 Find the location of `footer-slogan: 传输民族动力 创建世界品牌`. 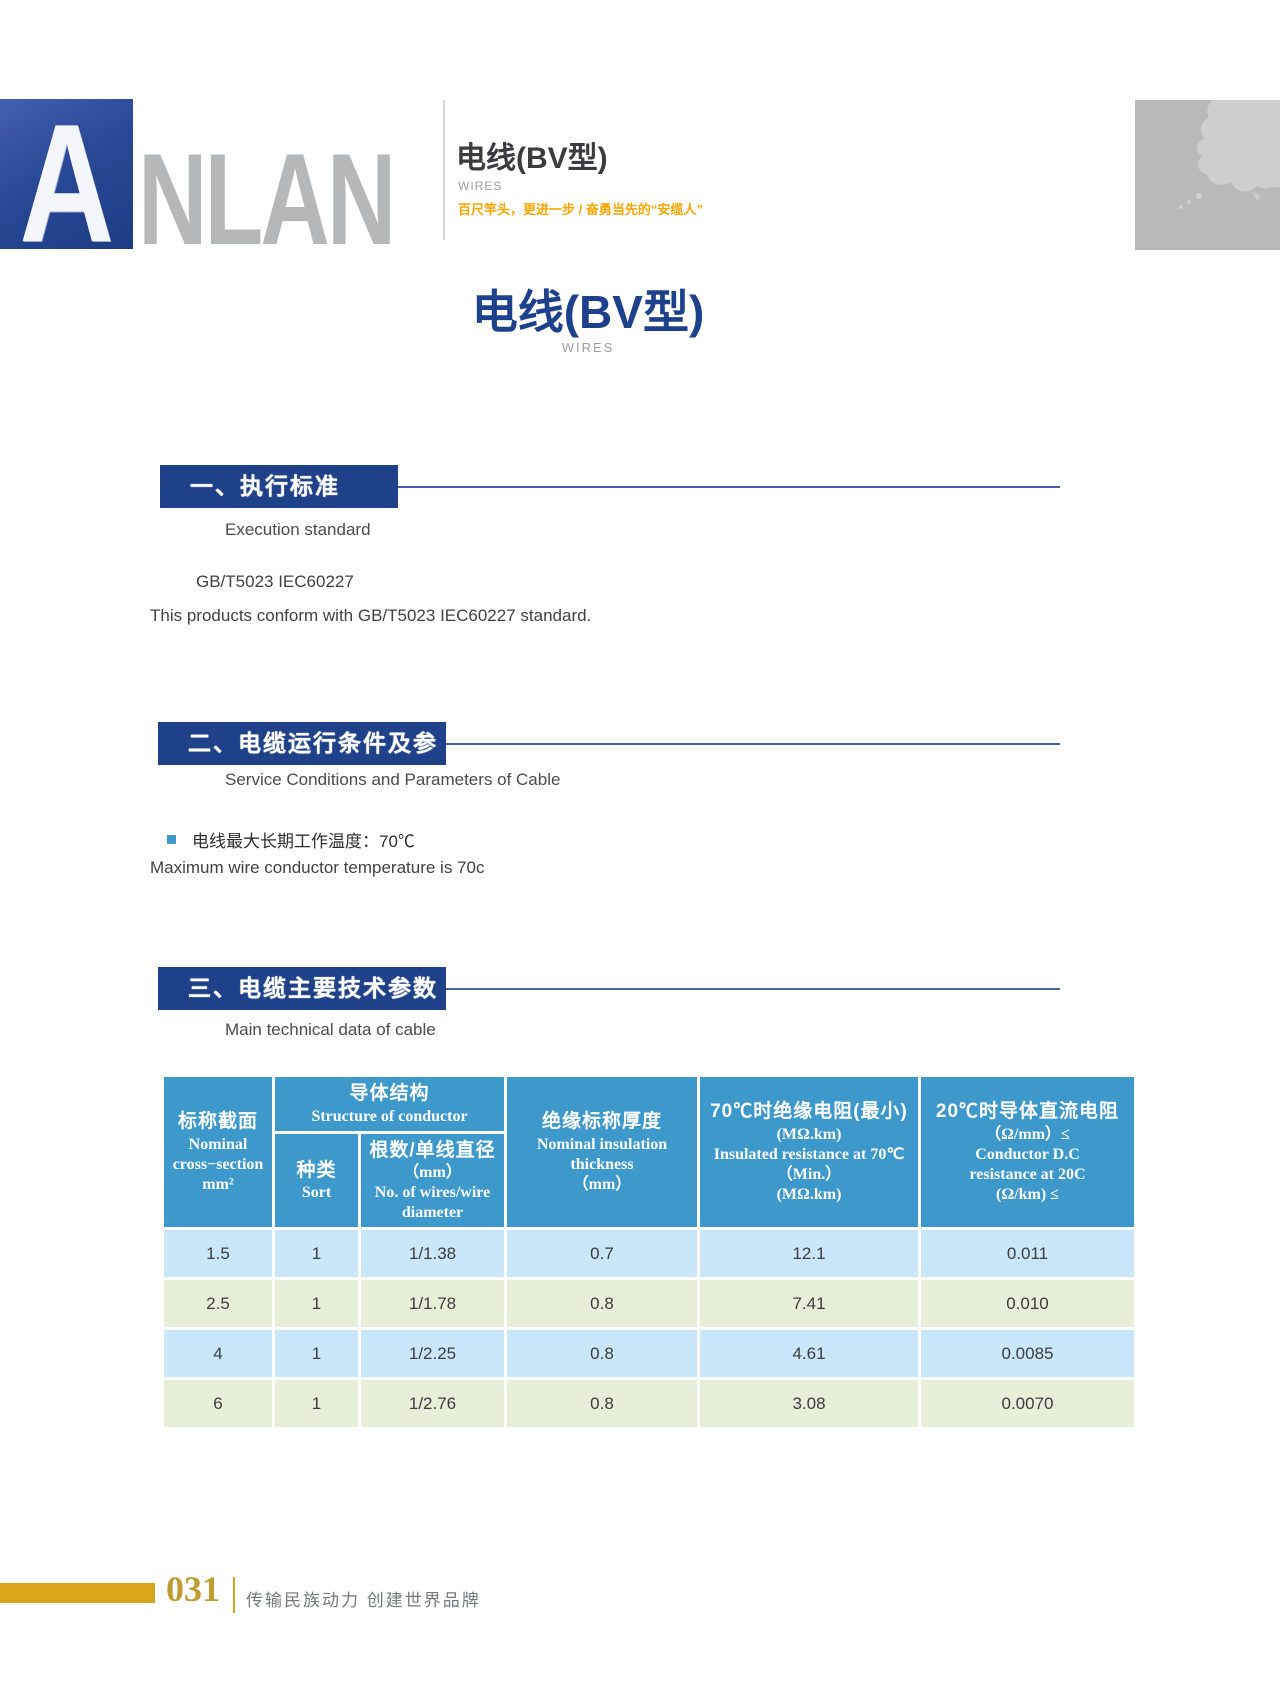

footer-slogan: 传输民族动力 创建世界品牌 is located at coordinates (363, 1600).